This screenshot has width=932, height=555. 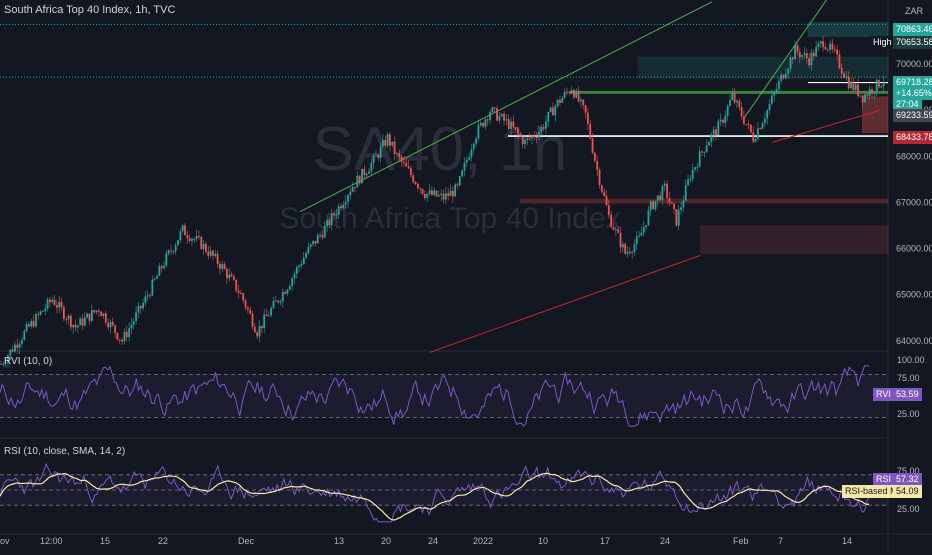 What do you see at coordinates (386, 541) in the screenshot?
I see `time-axis-label: 20` at bounding box center [386, 541].